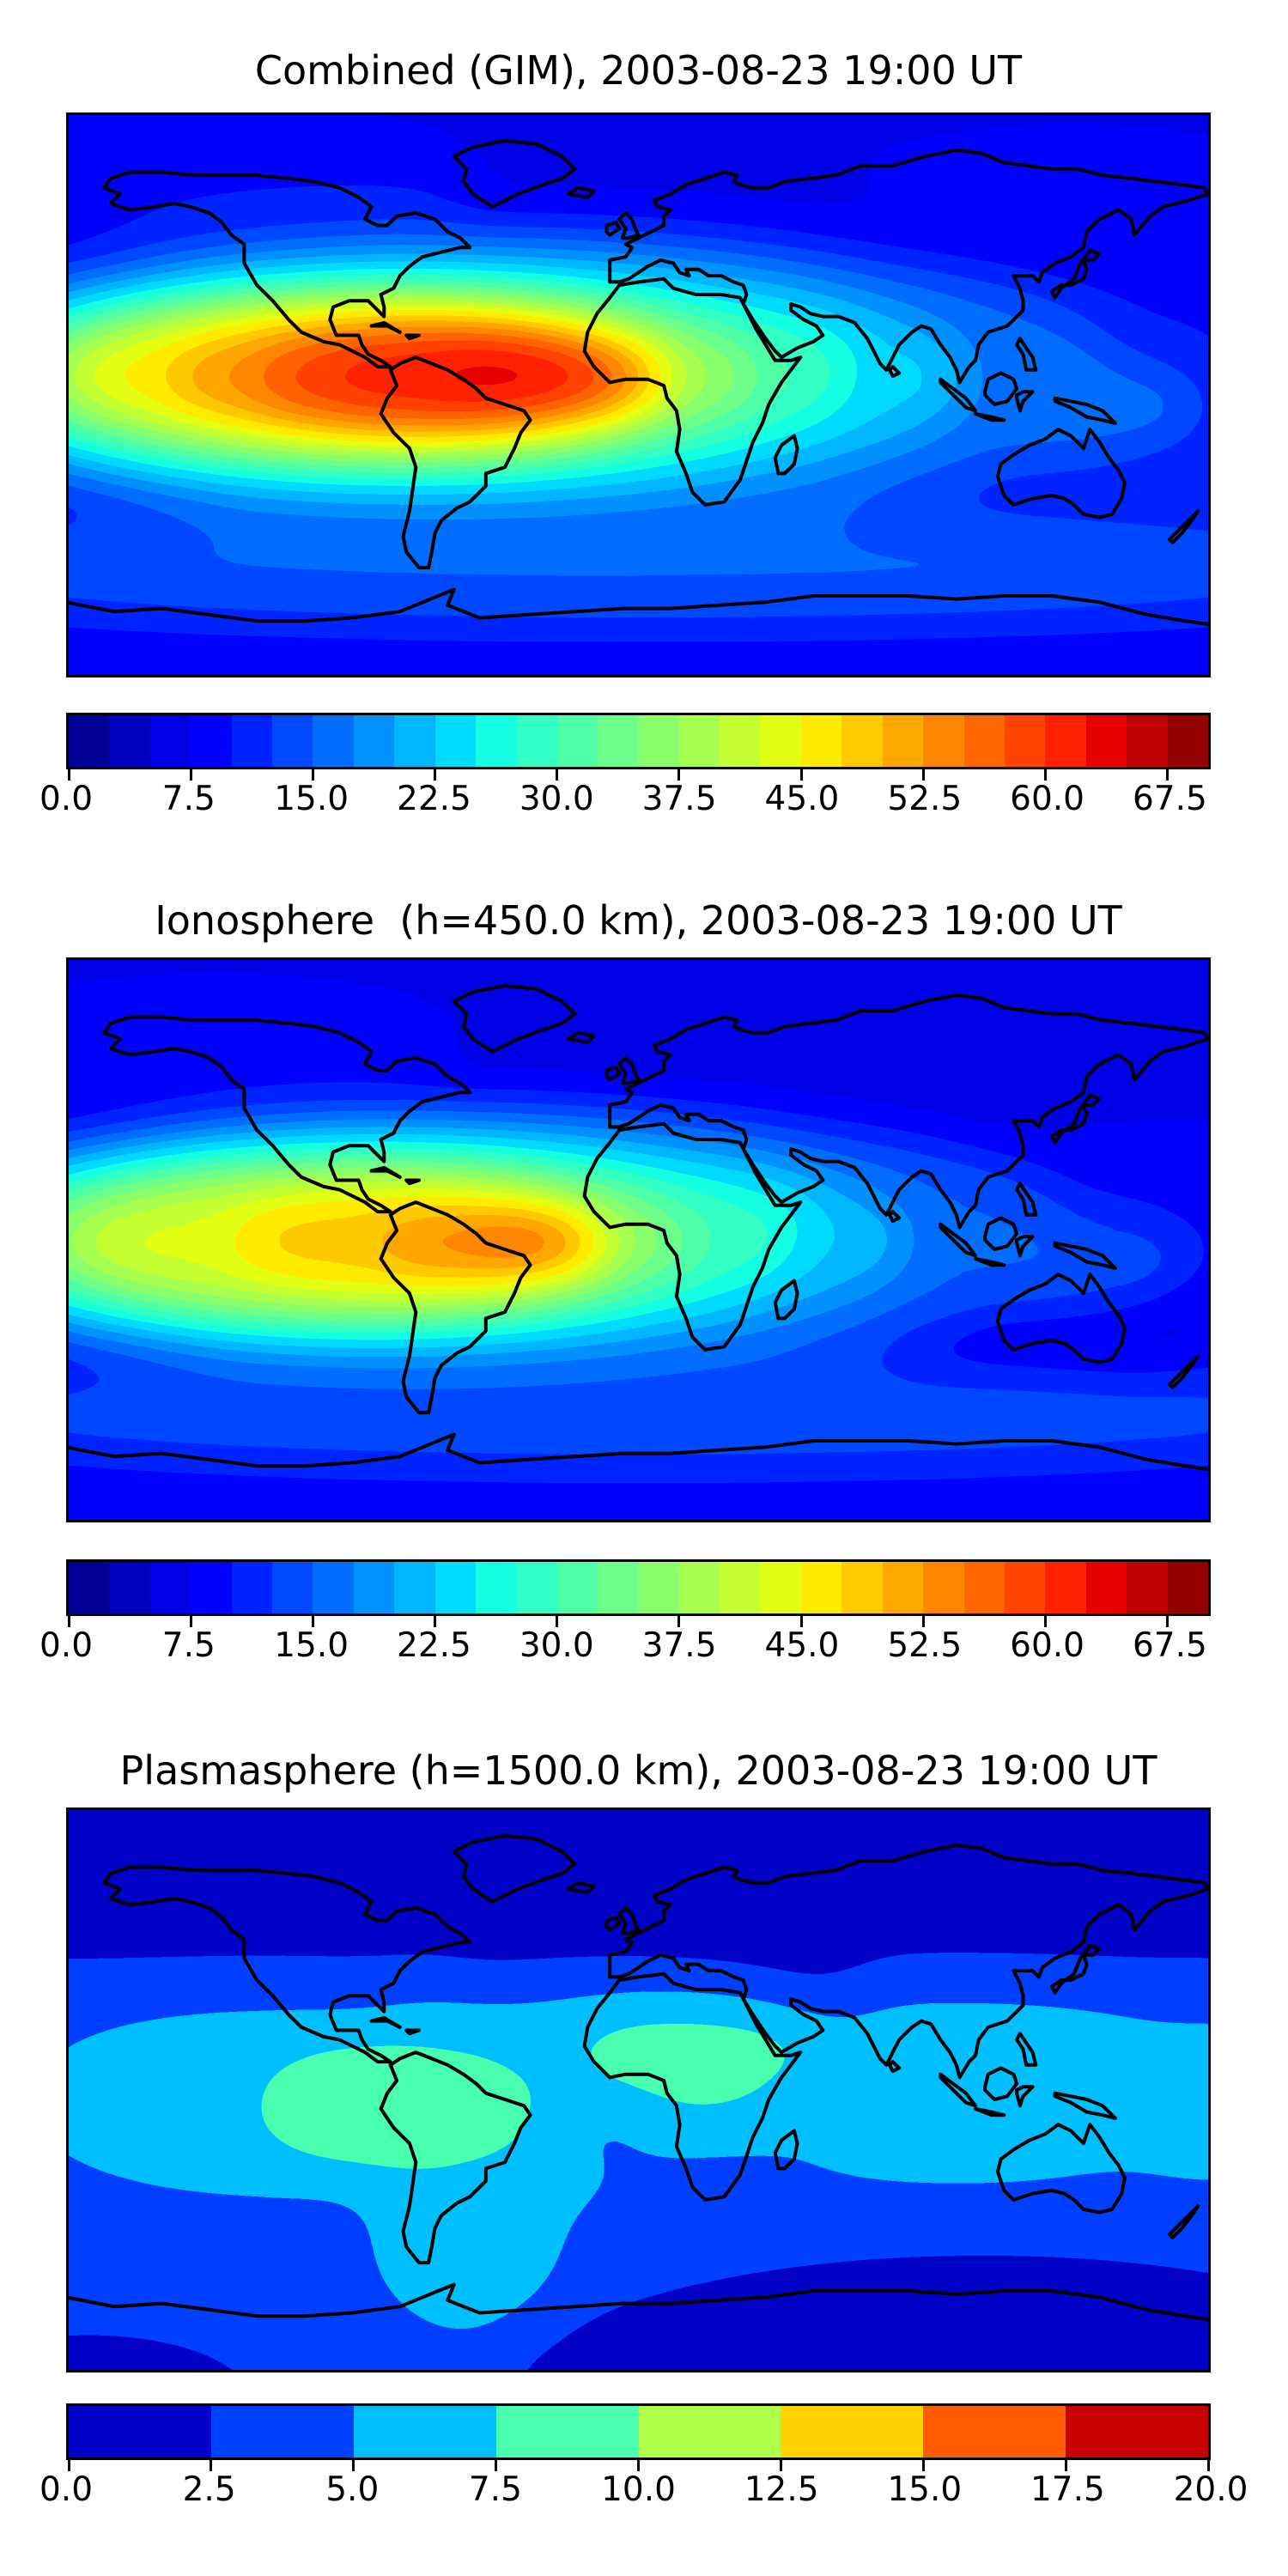 This screenshot has width=1288, height=2576. I want to click on colorbar-tick-label: 20.0, so click(1211, 2489).